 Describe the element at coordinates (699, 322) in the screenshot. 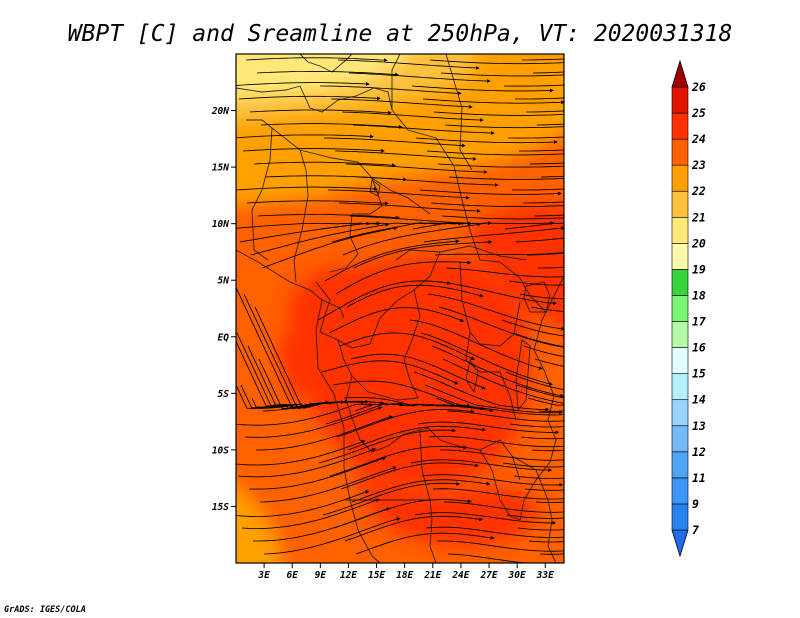

I see `colorbar-label: 17` at that location.